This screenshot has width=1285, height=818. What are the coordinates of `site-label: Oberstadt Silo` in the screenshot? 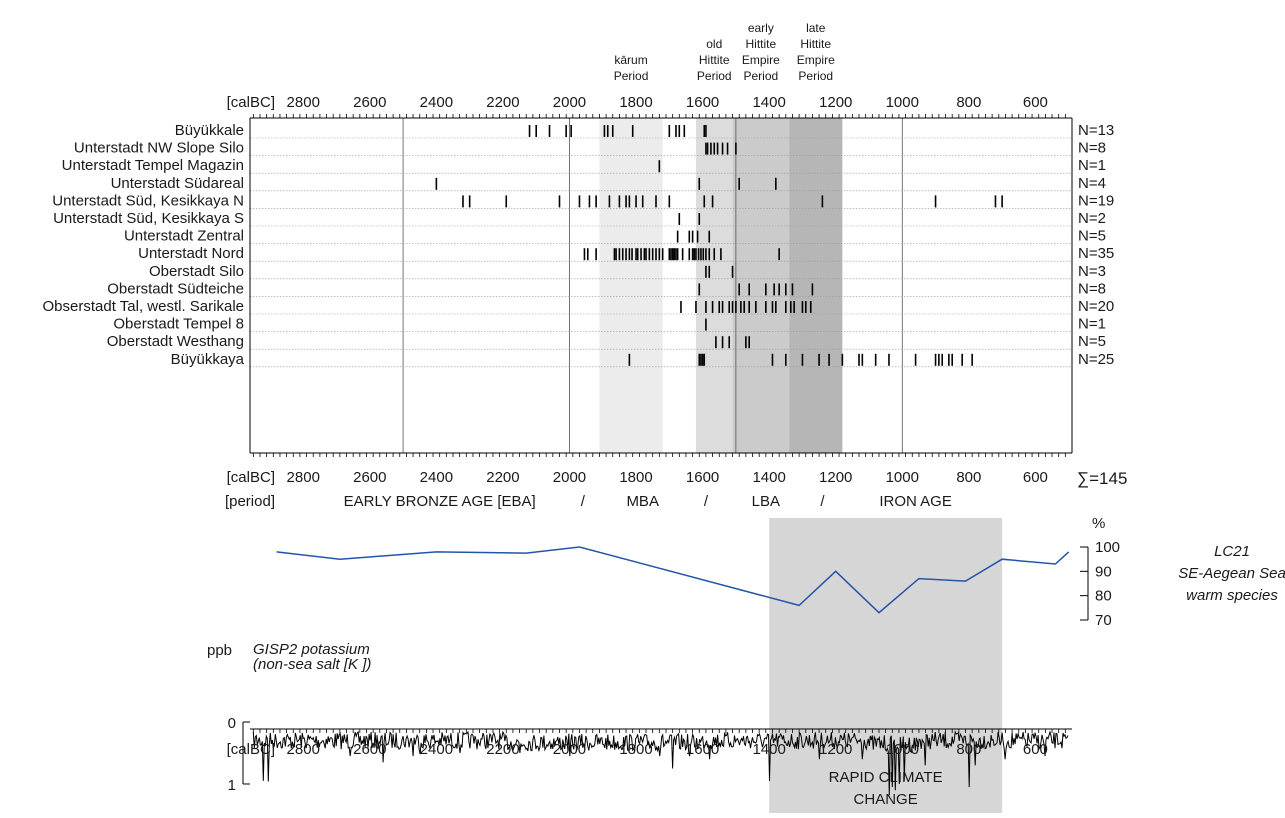 It's located at (196, 271).